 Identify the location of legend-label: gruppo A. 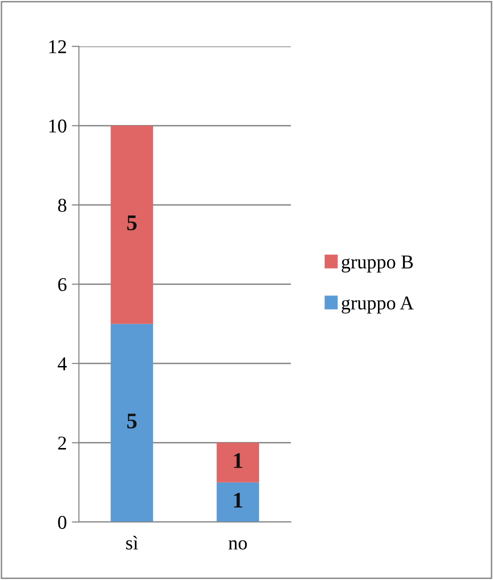
(378, 305).